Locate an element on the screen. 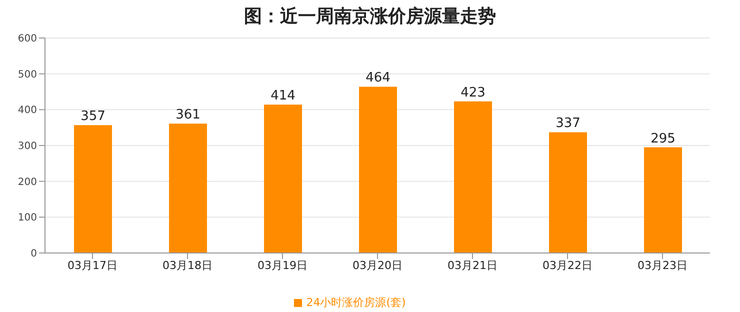  x-tick-label: 03月18日 is located at coordinates (187, 265).